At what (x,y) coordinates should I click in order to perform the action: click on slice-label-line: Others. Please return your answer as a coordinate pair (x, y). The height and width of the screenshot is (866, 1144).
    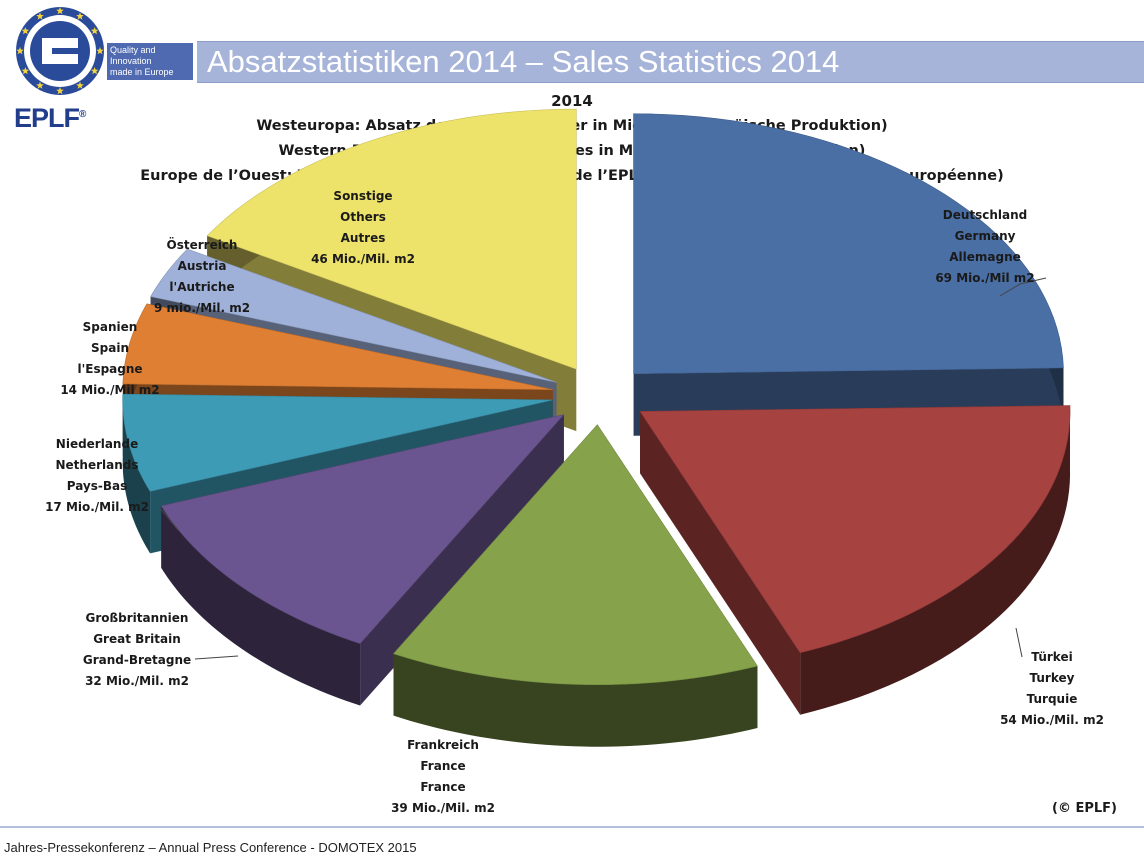
    Looking at the image, I should click on (363, 217).